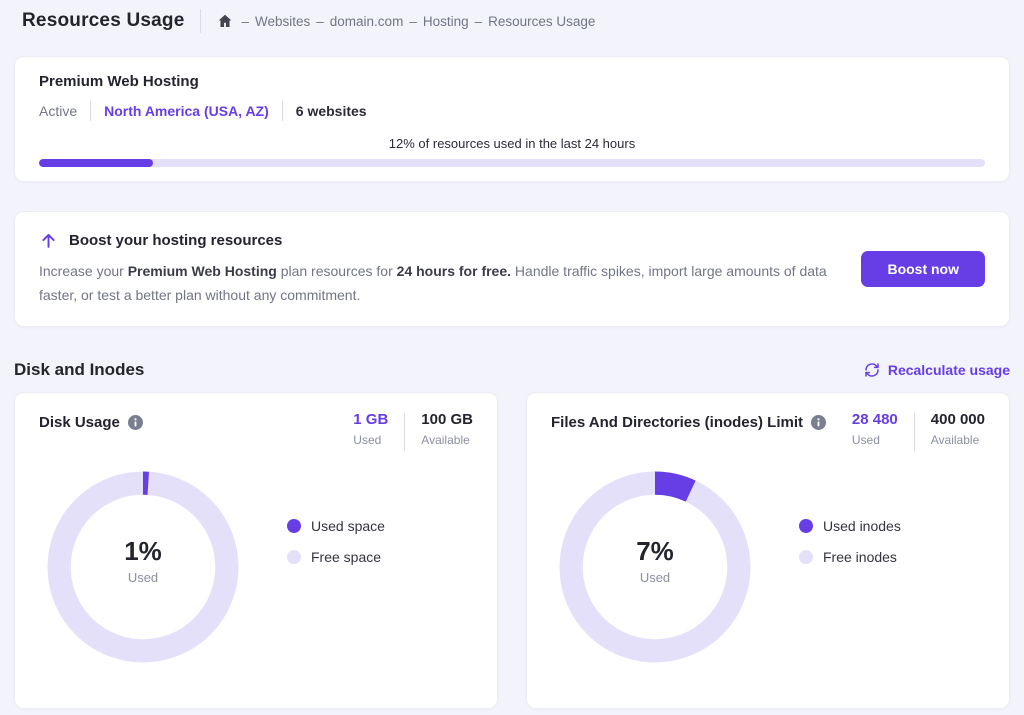  I want to click on recalculate-usage-button: Recalculate usage, so click(937, 370).